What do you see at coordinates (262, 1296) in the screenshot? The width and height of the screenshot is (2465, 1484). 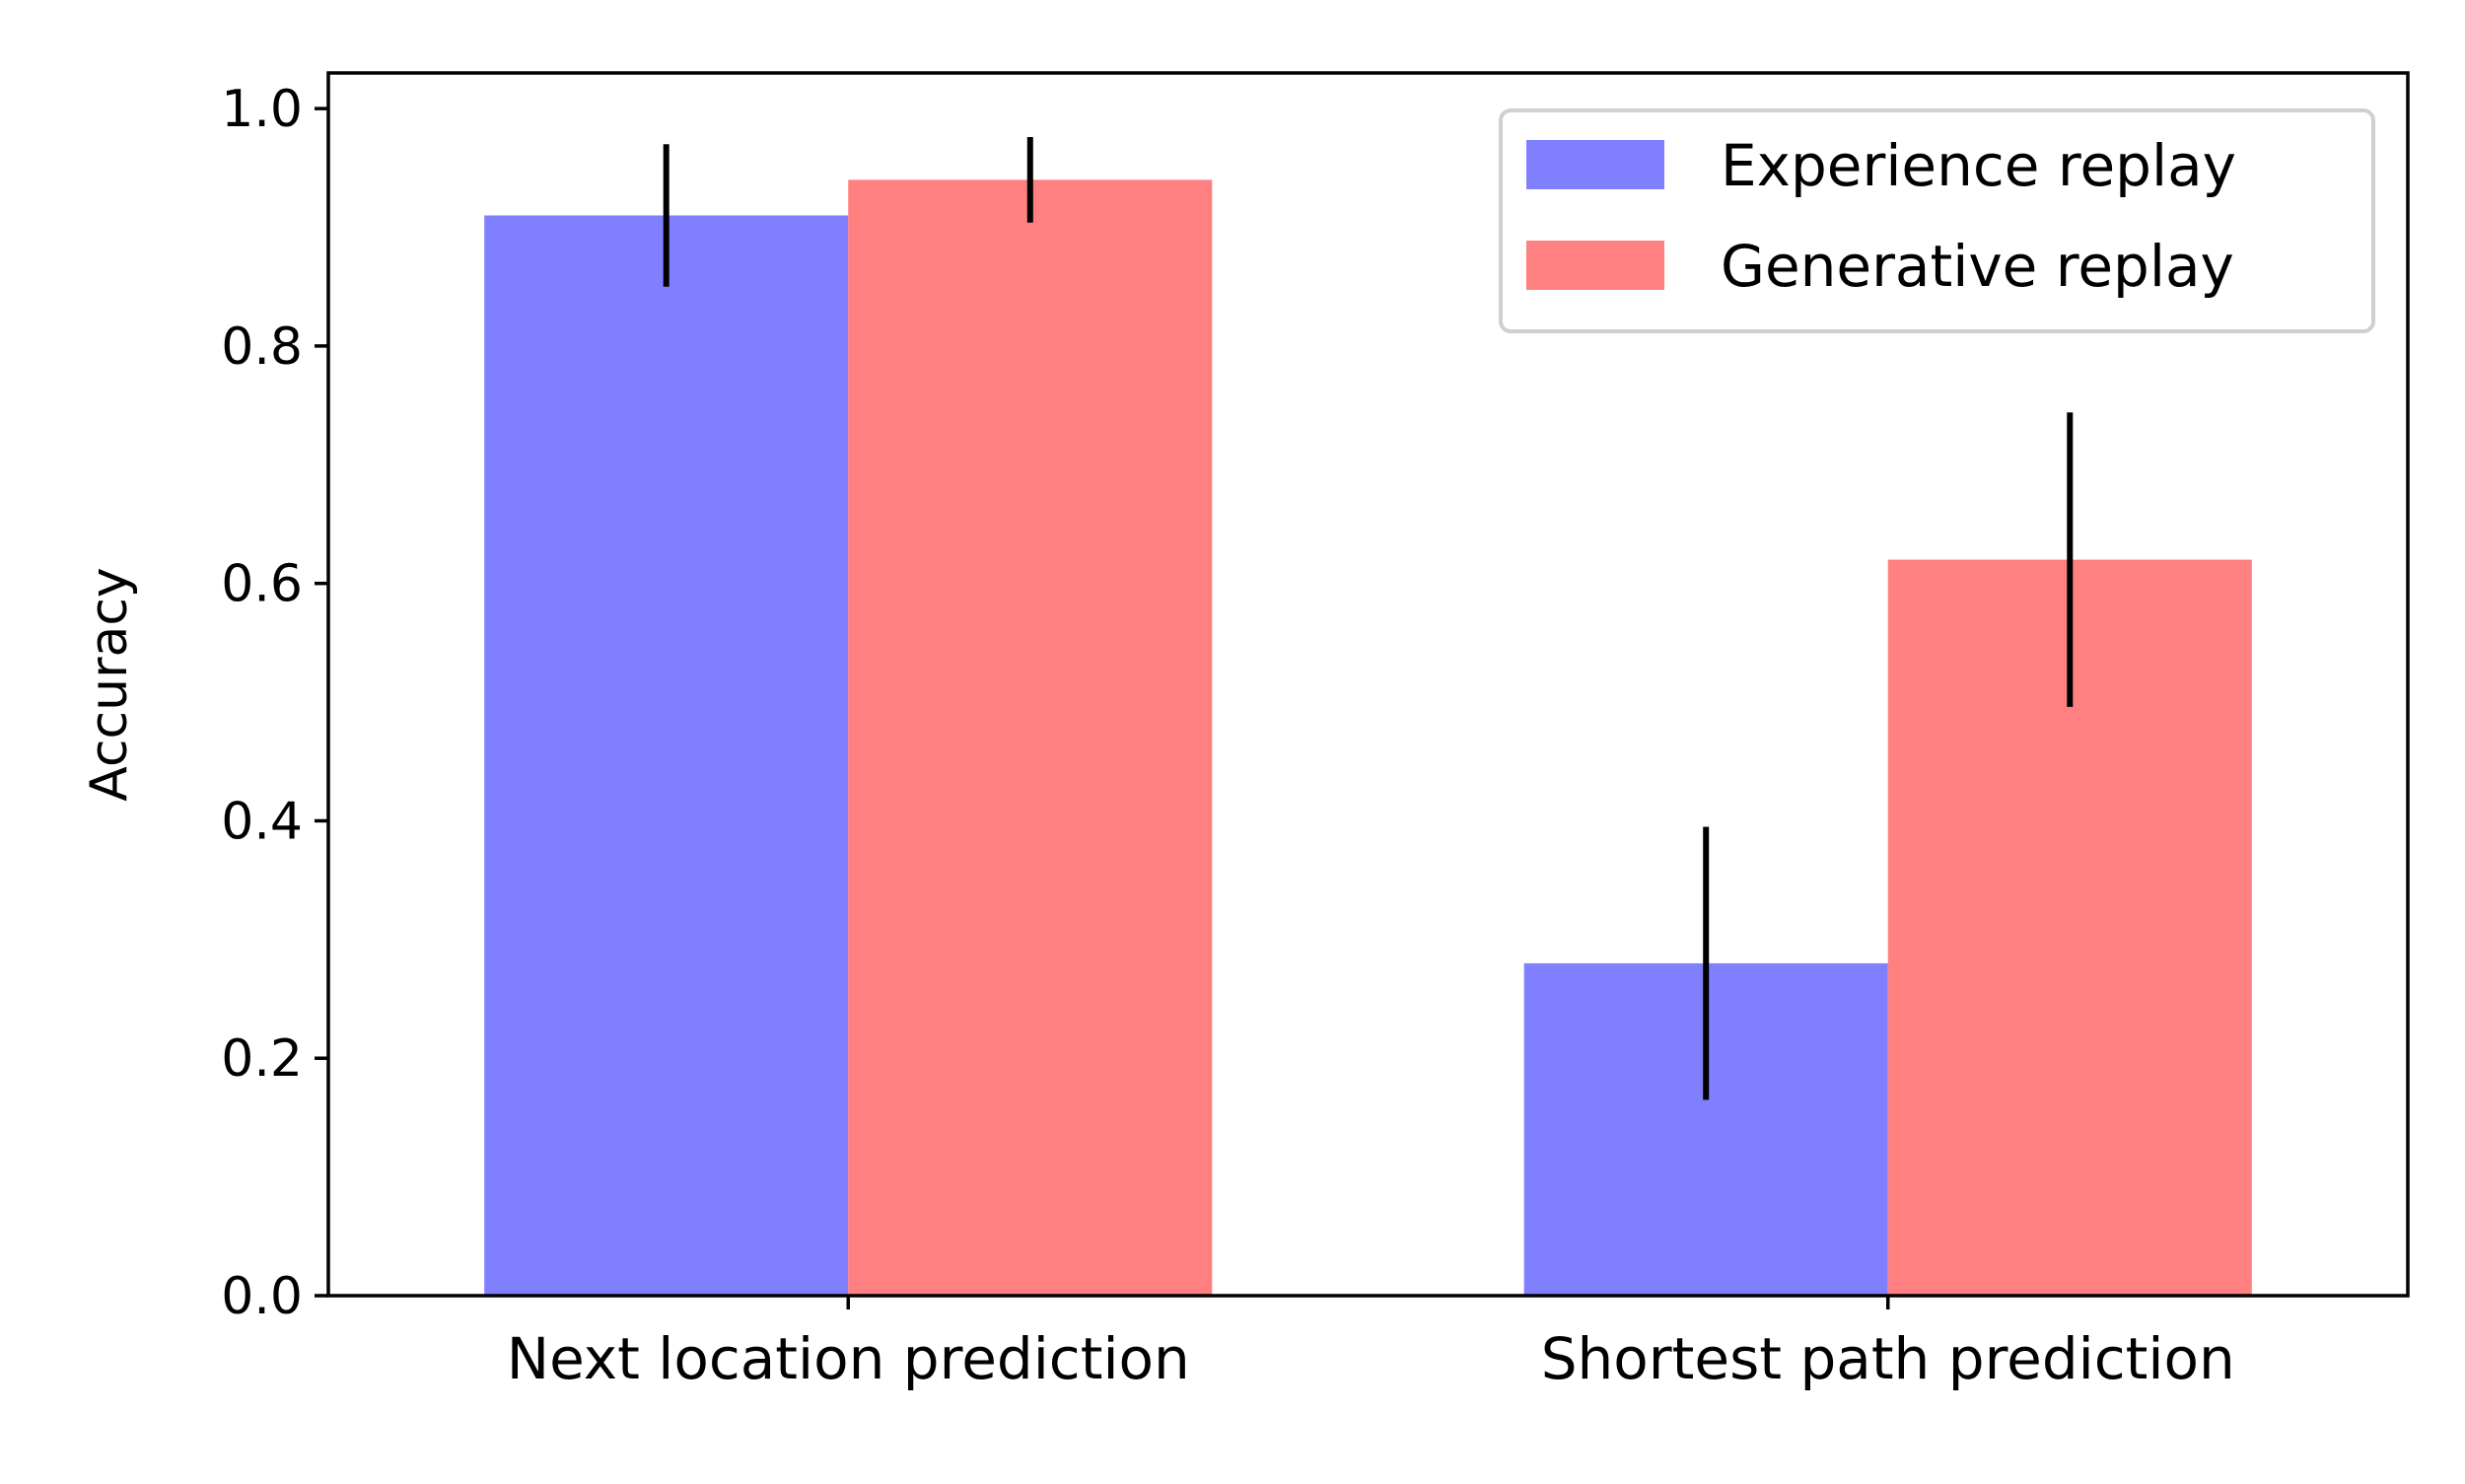 I see `y-tick-label: 0.0` at bounding box center [262, 1296].